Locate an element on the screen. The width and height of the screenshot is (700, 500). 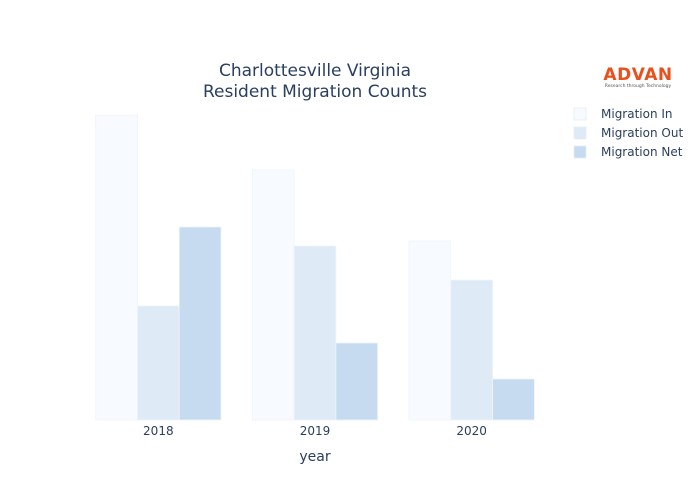
legend-label: Migration Net is located at coordinates (642, 152).